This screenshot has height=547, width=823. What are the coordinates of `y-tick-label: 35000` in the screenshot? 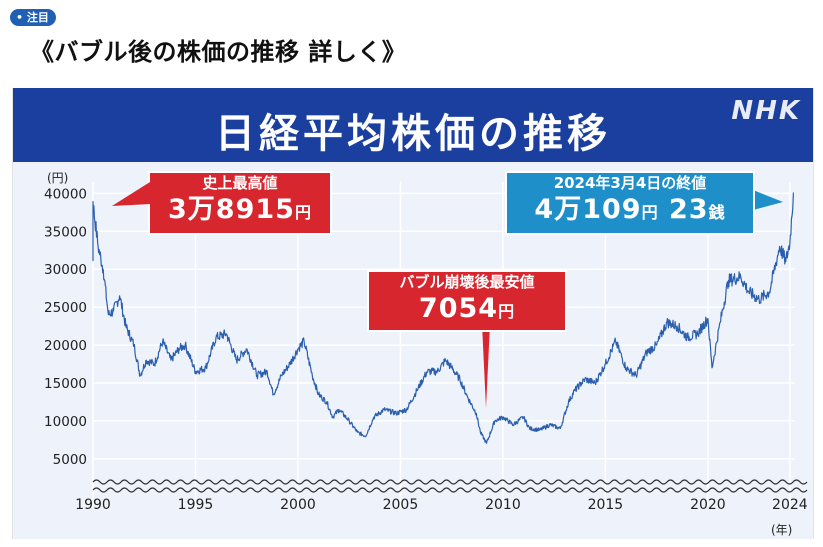 It's located at (65, 232).